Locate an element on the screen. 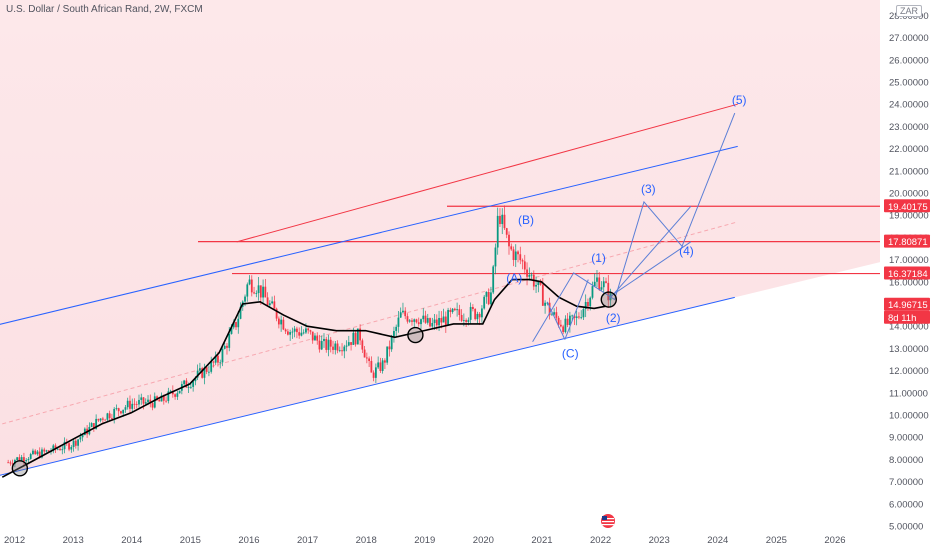 Image resolution: width=932 pixels, height=550 pixels. y-tick-label: 26.00000 is located at coordinates (909, 60).